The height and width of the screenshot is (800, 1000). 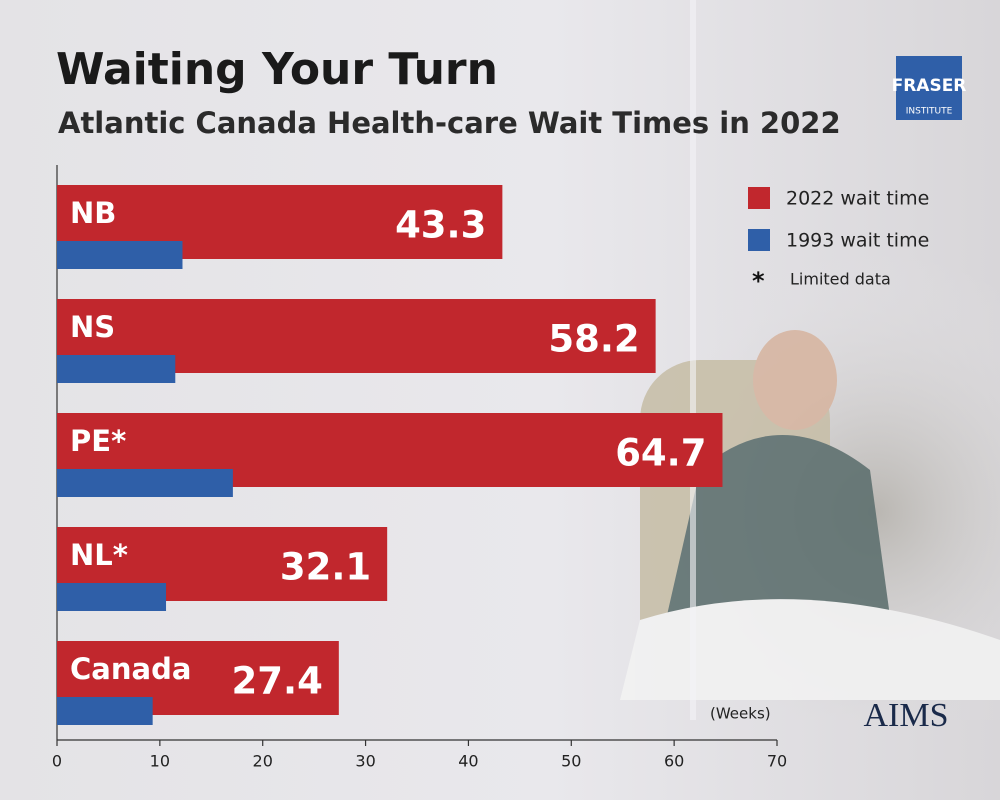 What do you see at coordinates (571, 761) in the screenshot?
I see `x-tick-label: 50` at bounding box center [571, 761].